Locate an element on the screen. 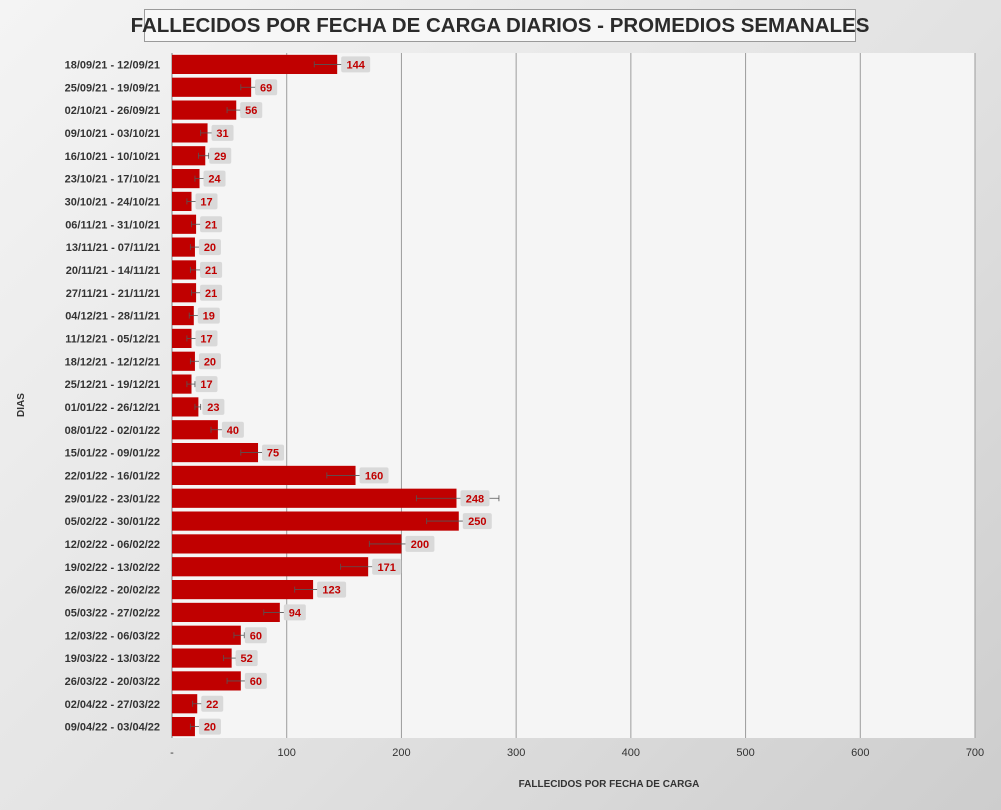 The width and height of the screenshot is (1001, 810). category-label: 05/02/22 - 30/01/22 is located at coordinates (112, 522).